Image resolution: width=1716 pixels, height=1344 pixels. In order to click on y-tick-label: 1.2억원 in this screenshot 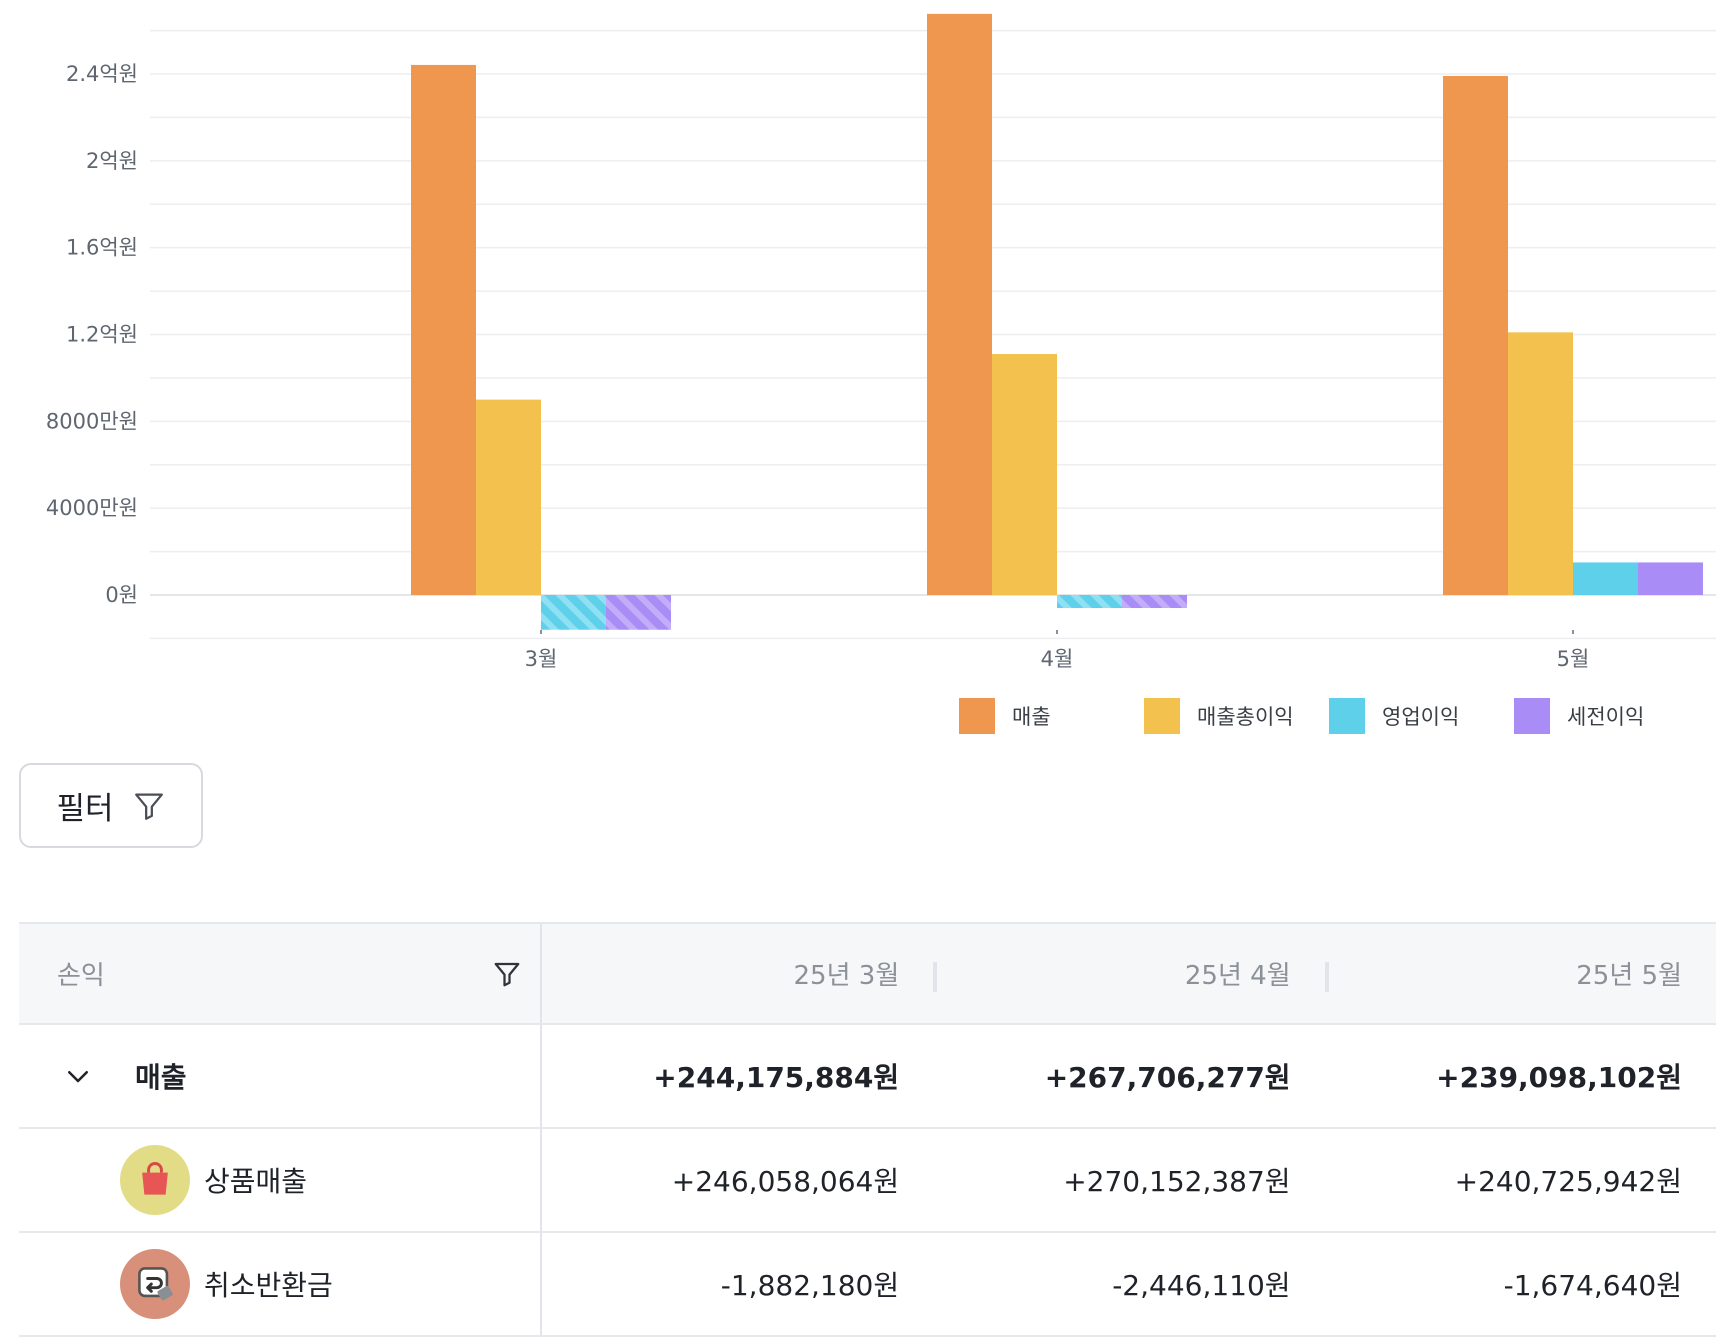, I will do `click(102, 335)`.